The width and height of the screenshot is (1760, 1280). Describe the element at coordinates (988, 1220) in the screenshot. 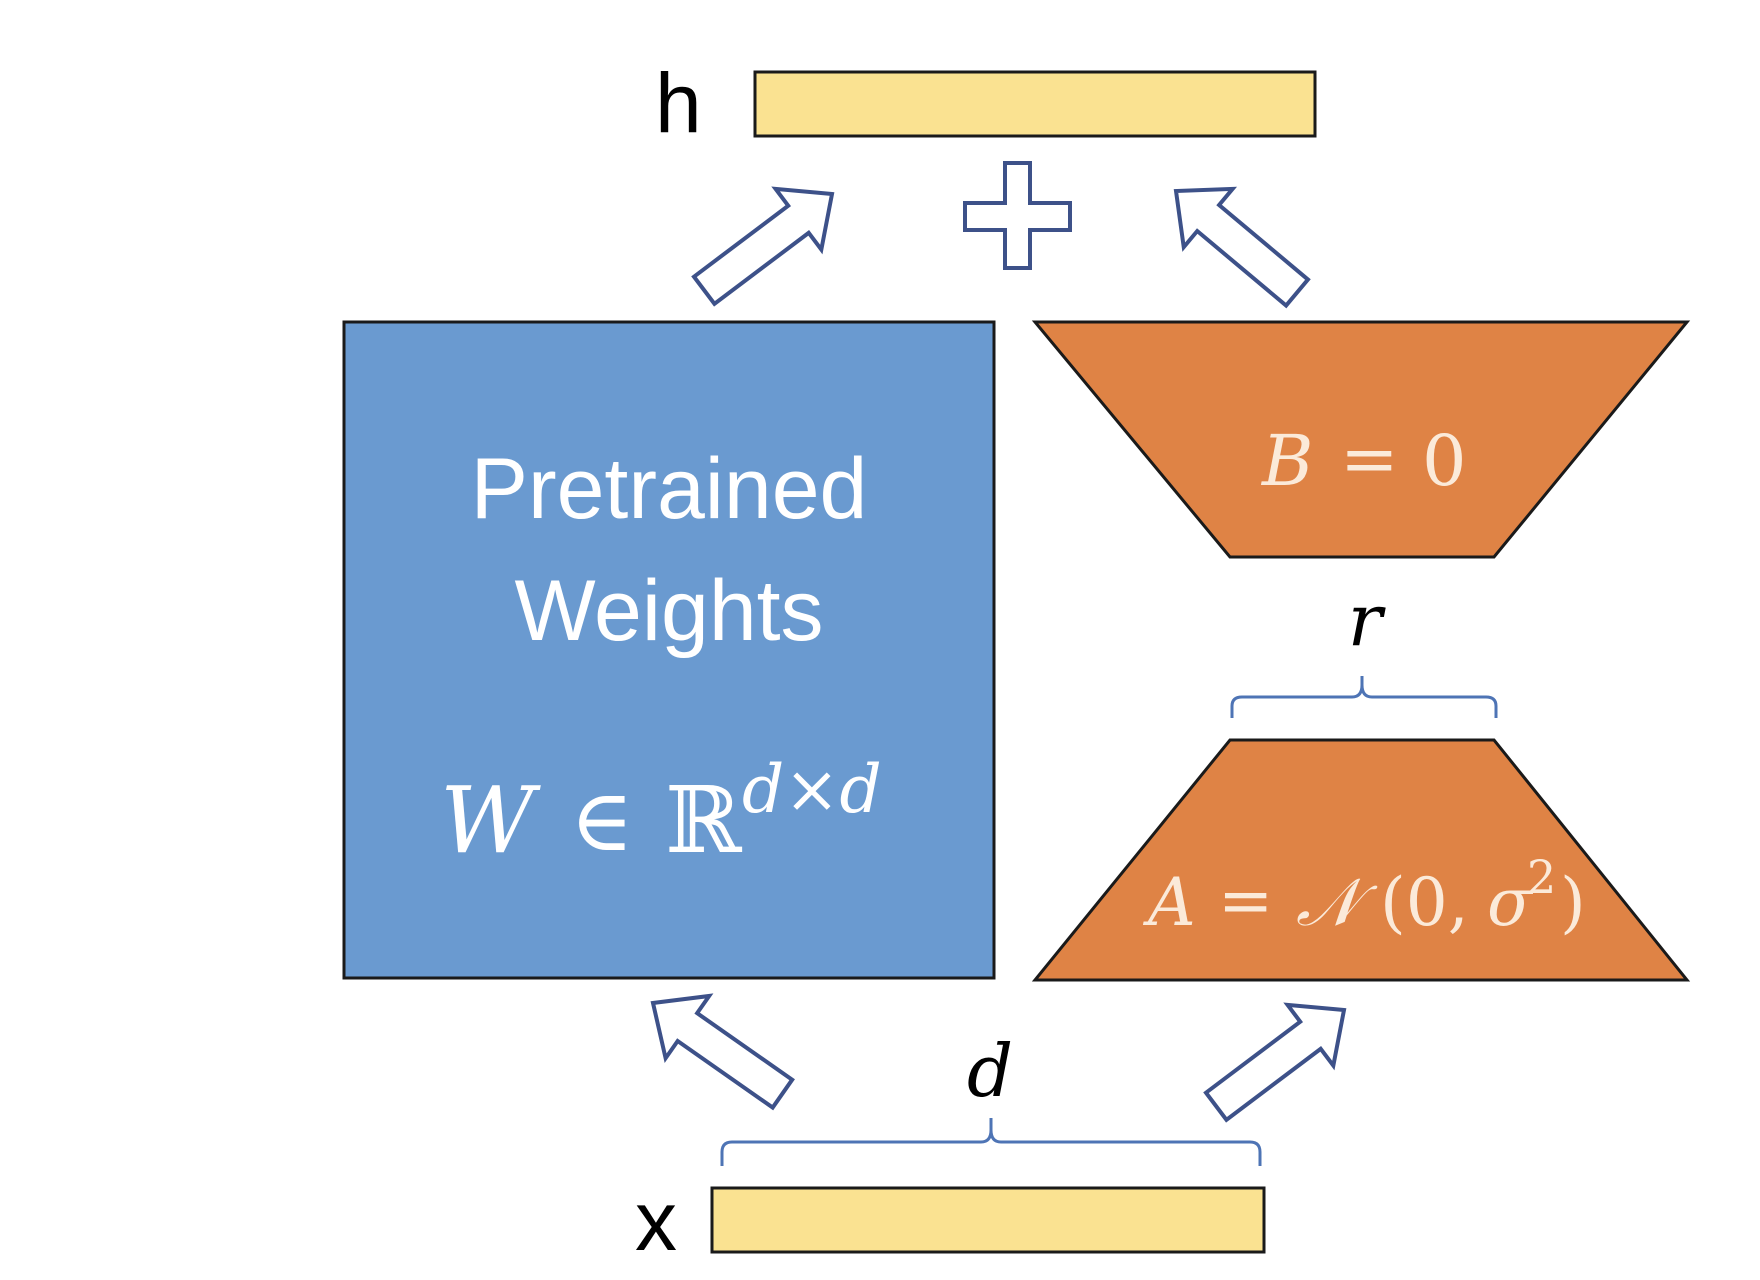

I see `input-vector` at that location.